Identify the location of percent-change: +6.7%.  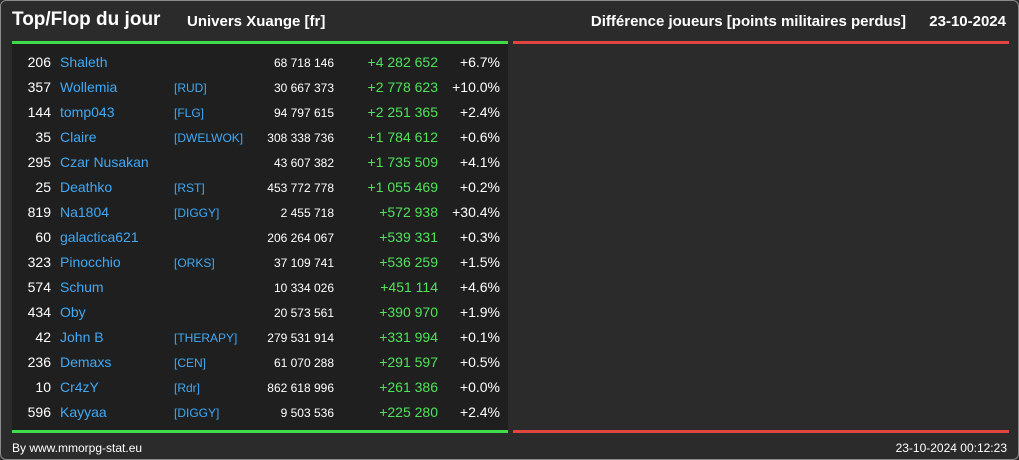
(479, 62).